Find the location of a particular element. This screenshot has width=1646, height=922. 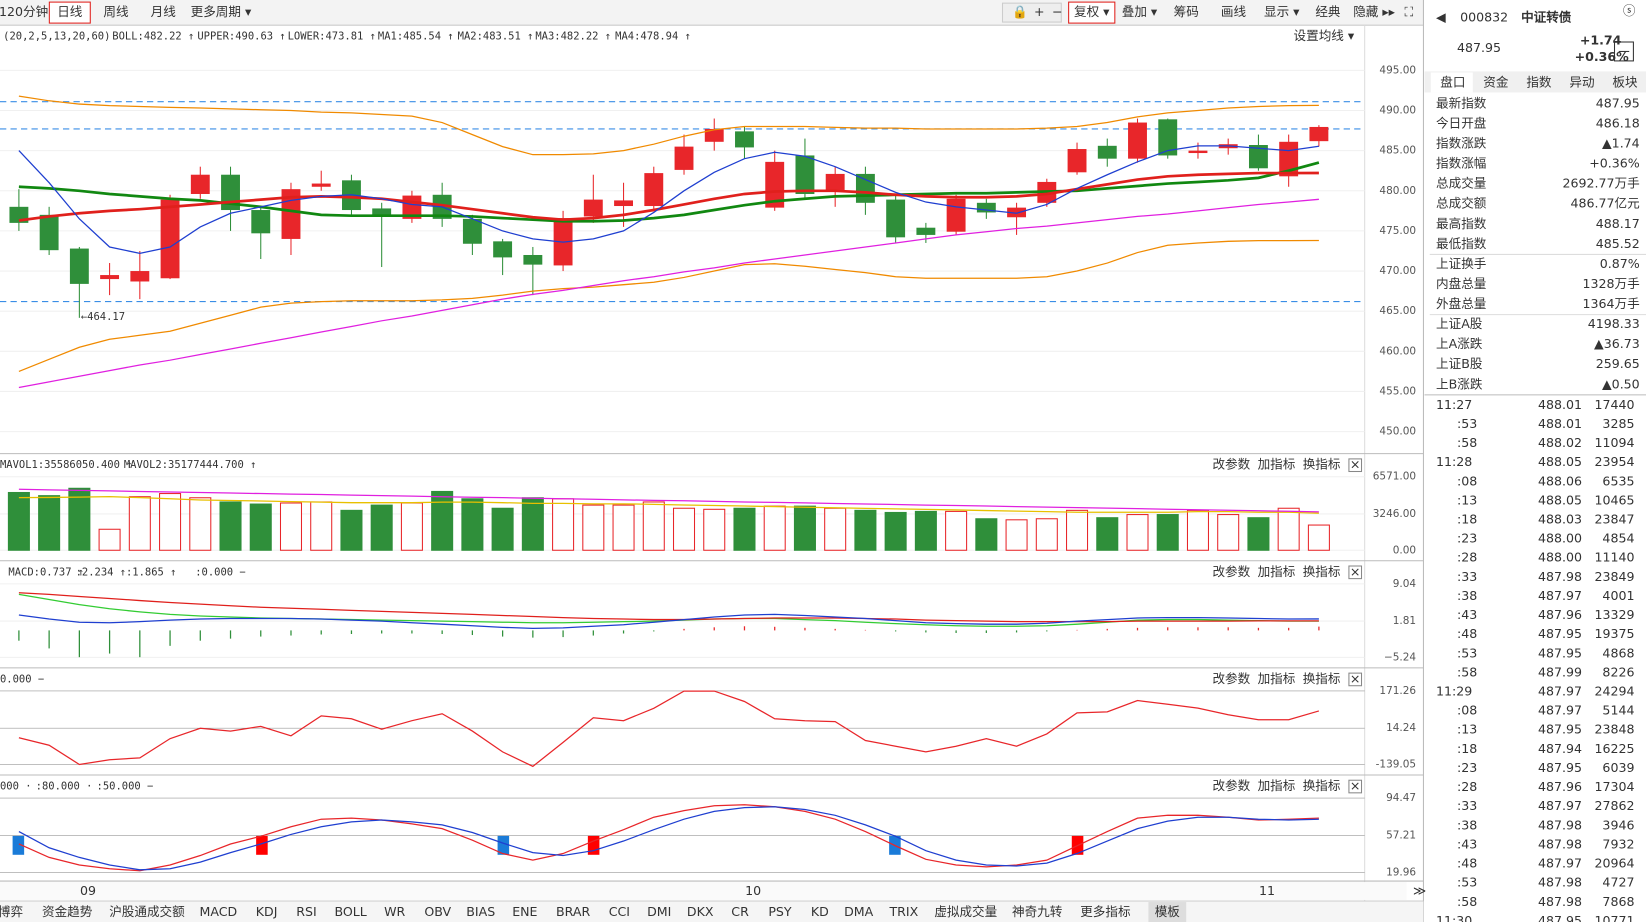

collapse-button is located at coordinates (1623, 51).